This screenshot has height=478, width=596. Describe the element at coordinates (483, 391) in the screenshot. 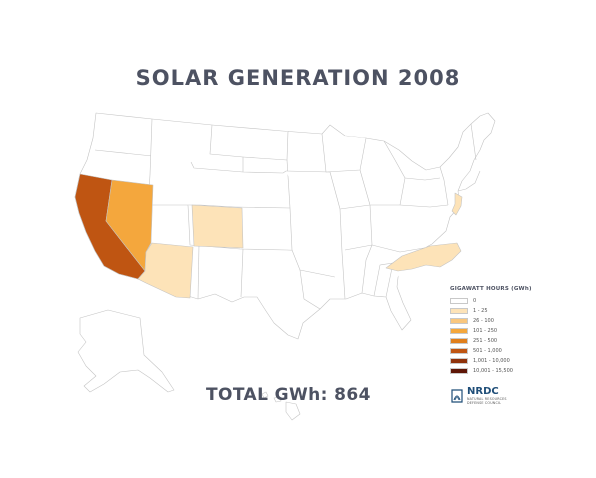

I see `logo-name: NRDC` at that location.